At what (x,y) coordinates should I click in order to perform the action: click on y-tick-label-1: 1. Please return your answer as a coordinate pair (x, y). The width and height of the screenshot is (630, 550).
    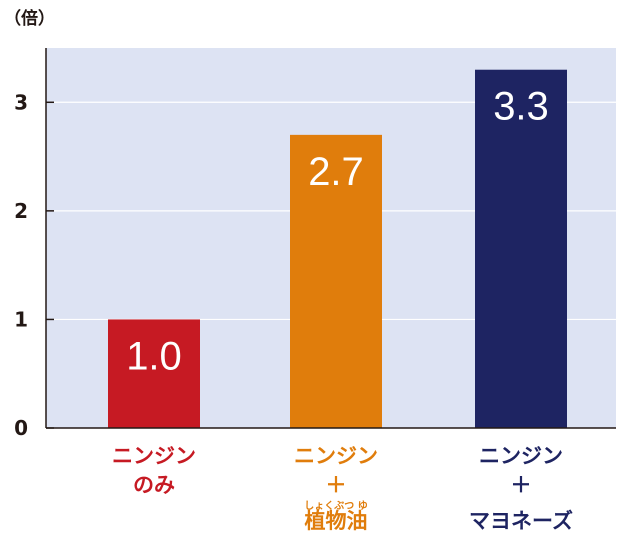
    Looking at the image, I should click on (21, 319).